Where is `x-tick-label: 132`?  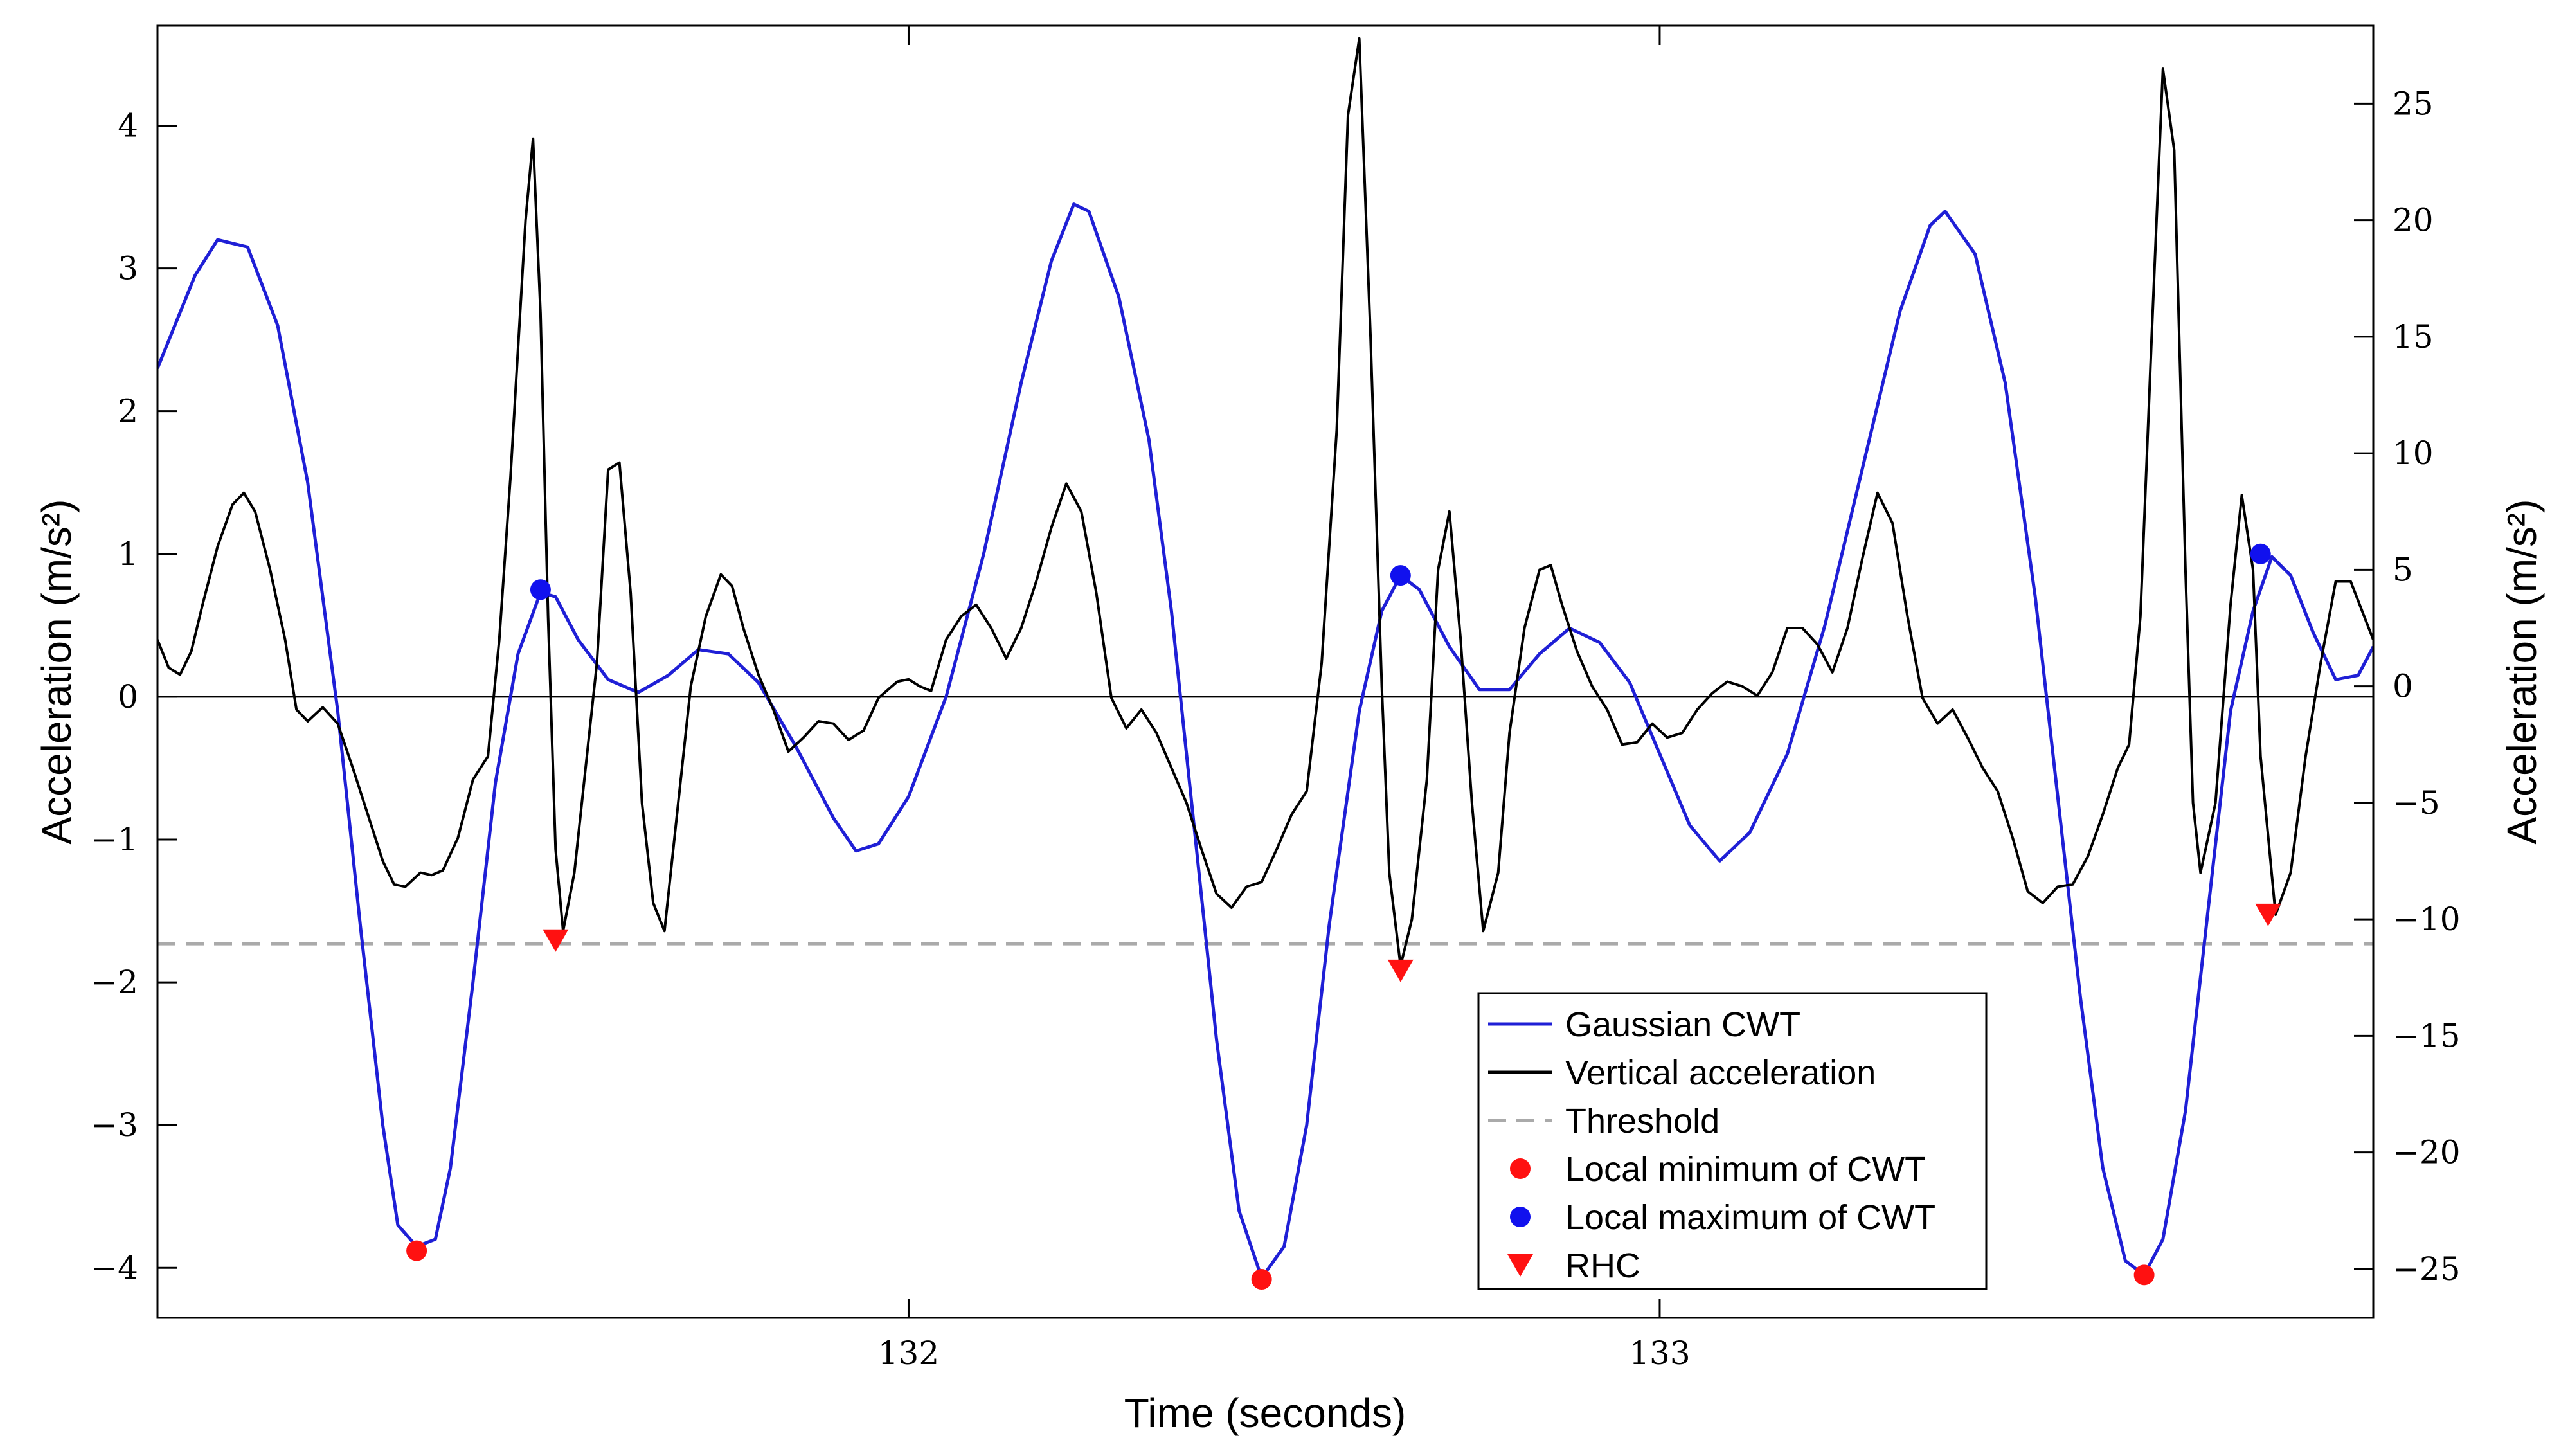 x-tick-label: 132 is located at coordinates (908, 1354).